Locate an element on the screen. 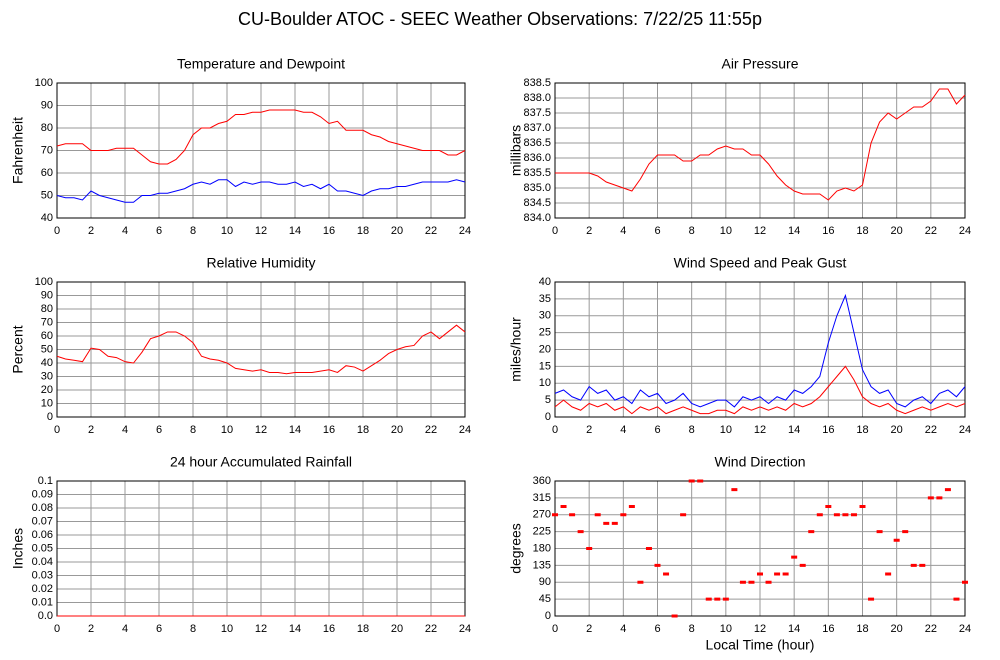 This screenshot has height=660, width=1000. x-tick-label: 6 is located at coordinates (657, 231).